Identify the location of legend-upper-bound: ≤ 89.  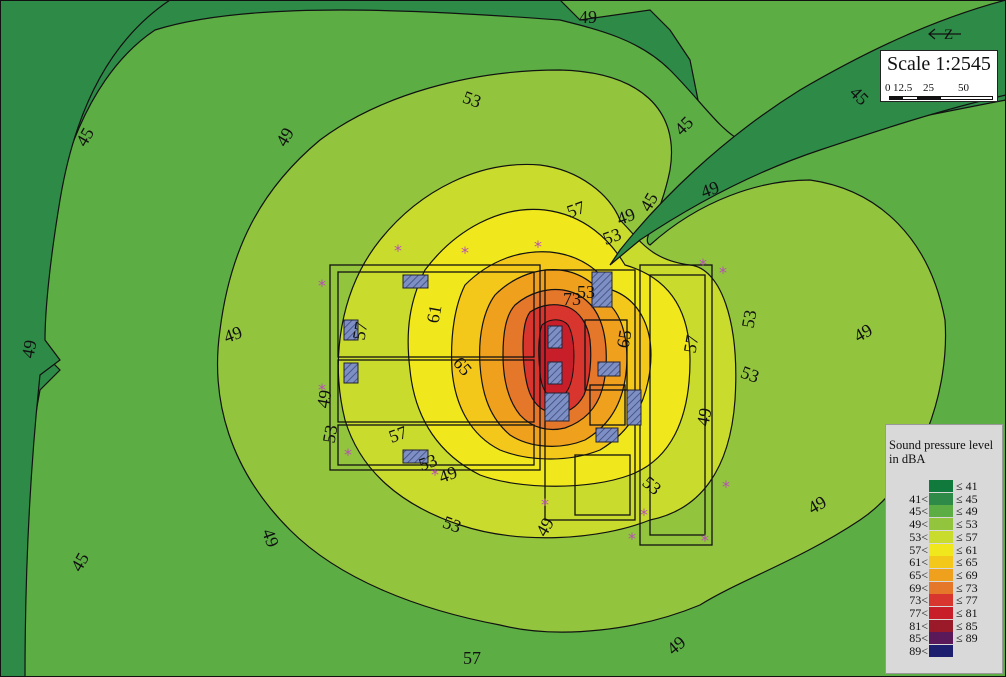
(967, 638).